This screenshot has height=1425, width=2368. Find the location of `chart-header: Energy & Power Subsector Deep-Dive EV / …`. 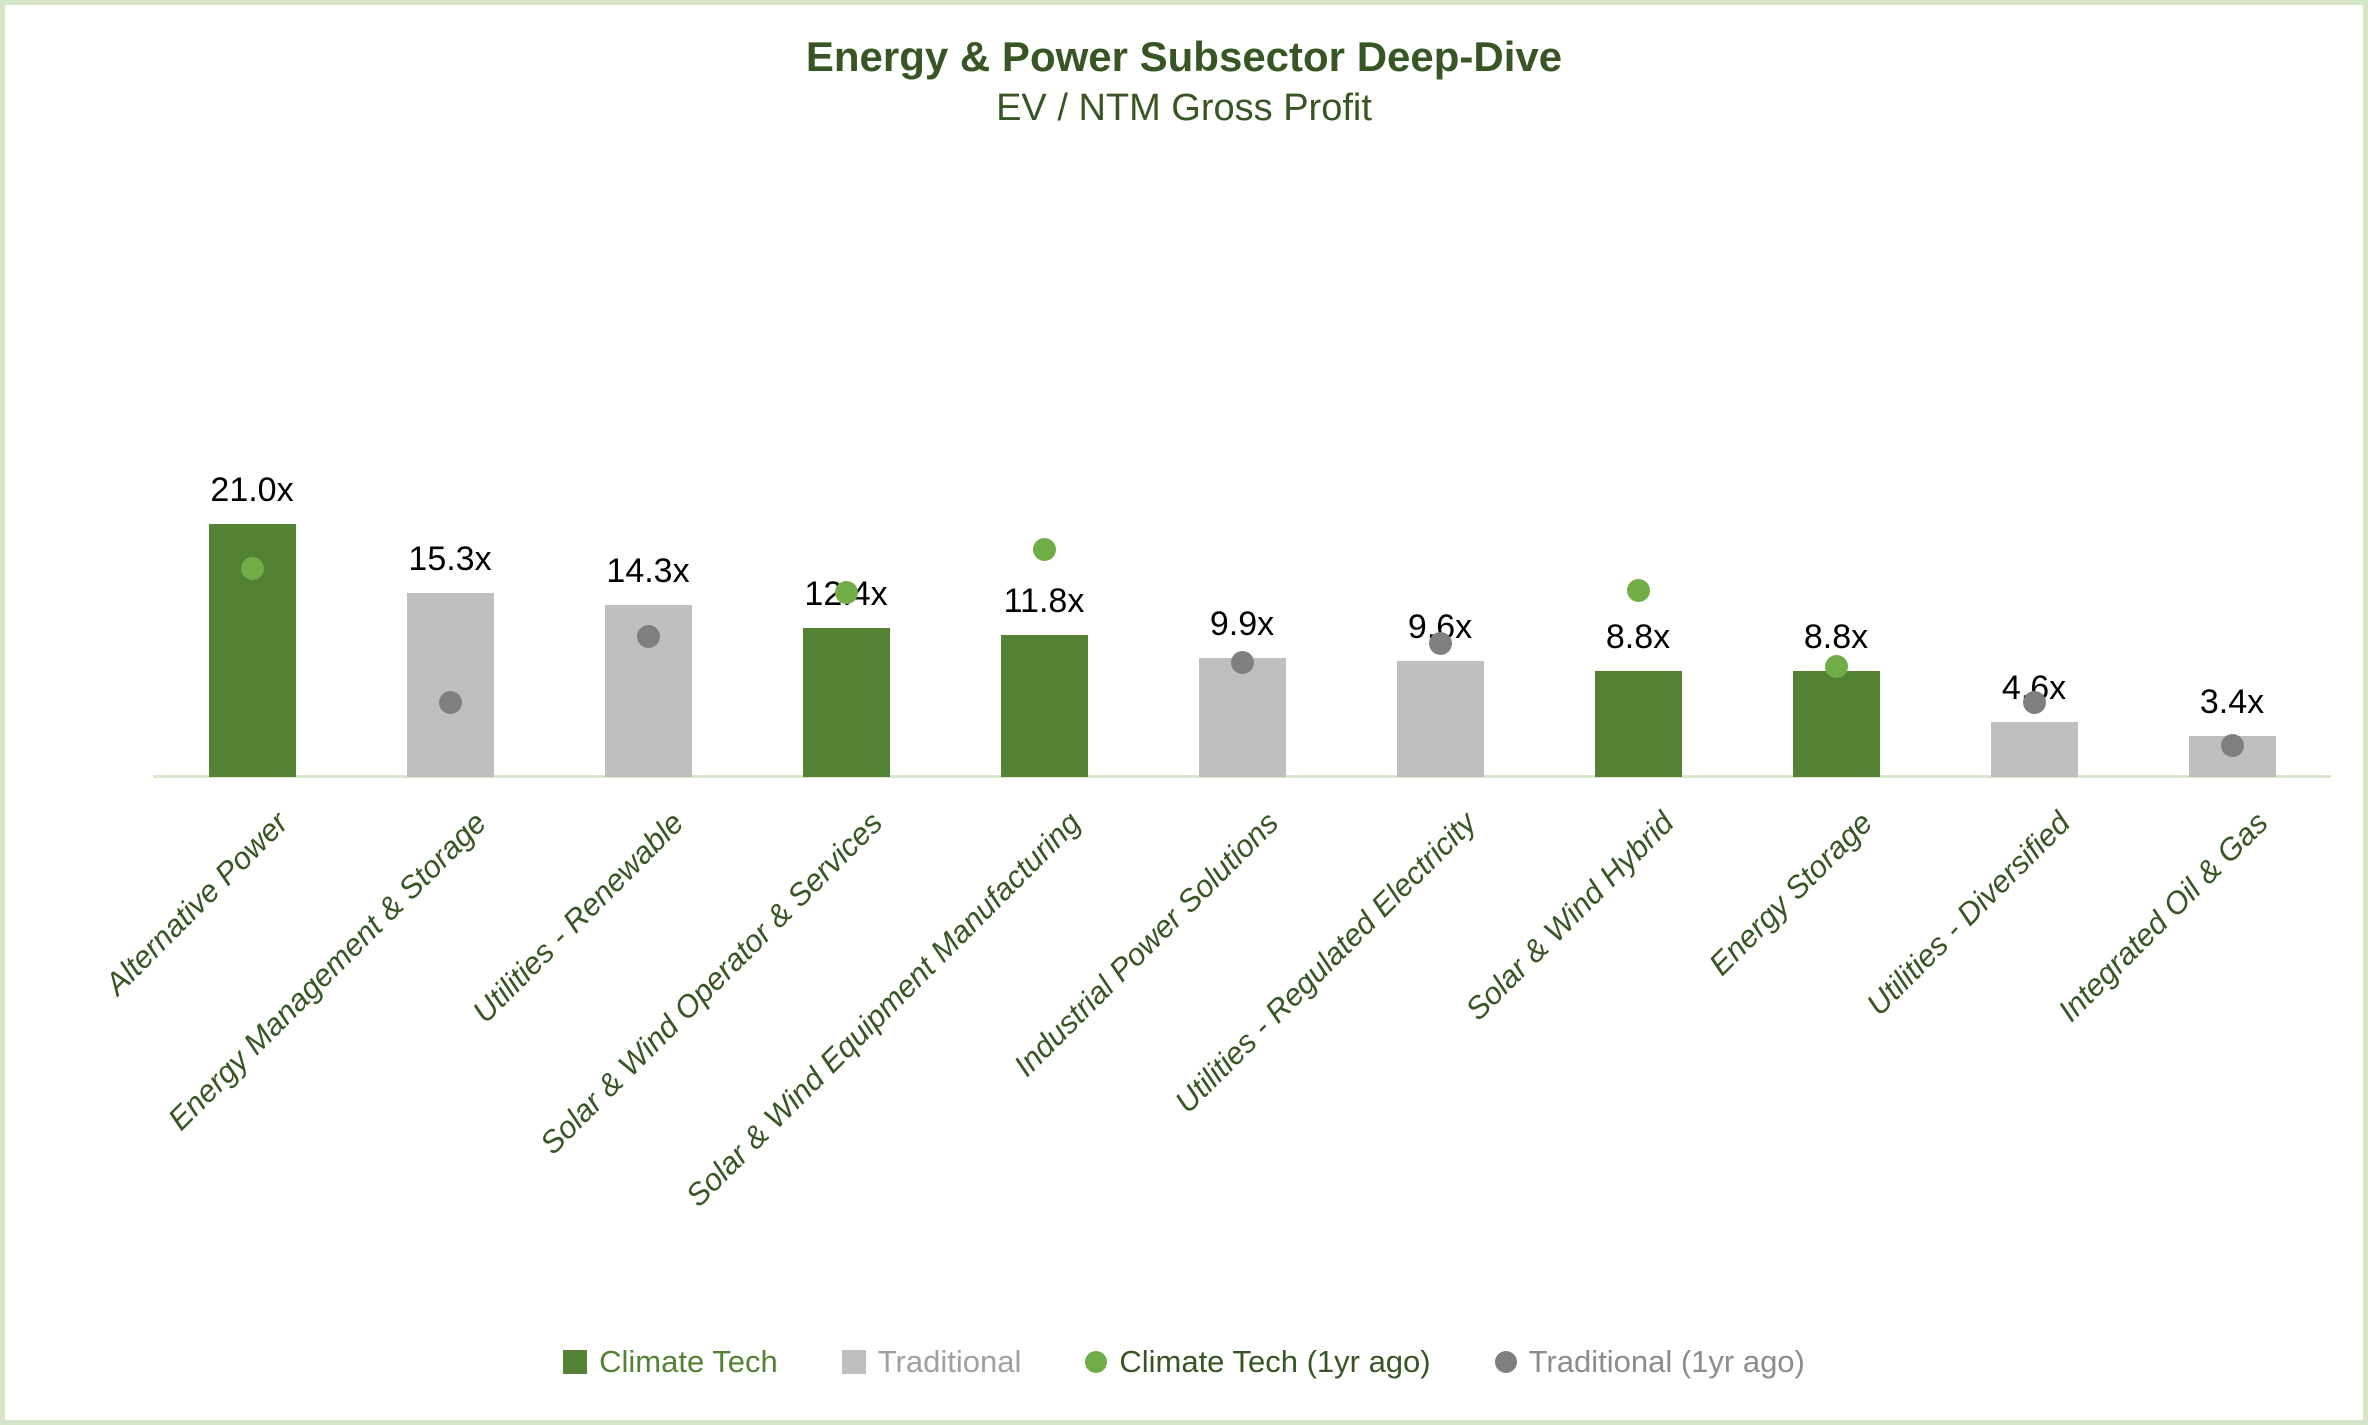

chart-header: Energy & Power Subsector Deep-Dive EV / … is located at coordinates (1184, 82).